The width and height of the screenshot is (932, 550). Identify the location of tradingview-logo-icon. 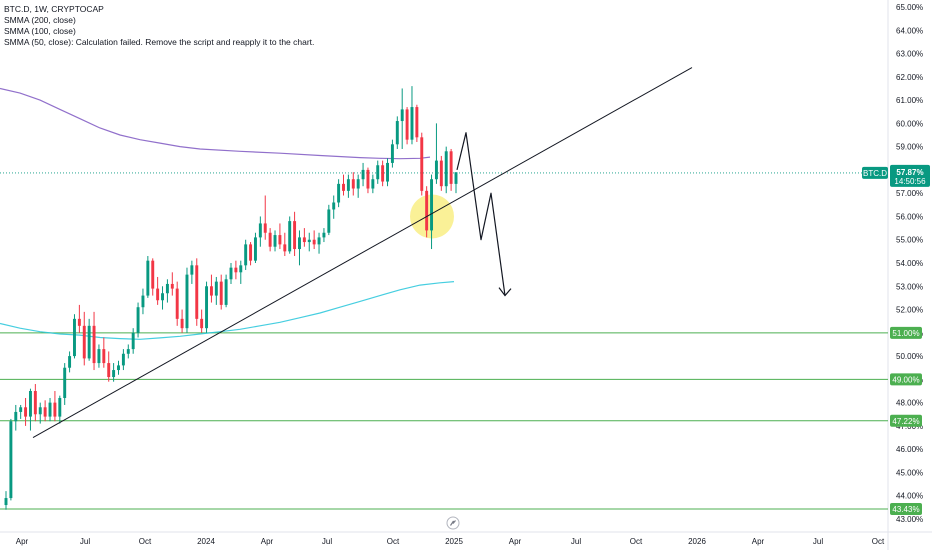
(453, 523).